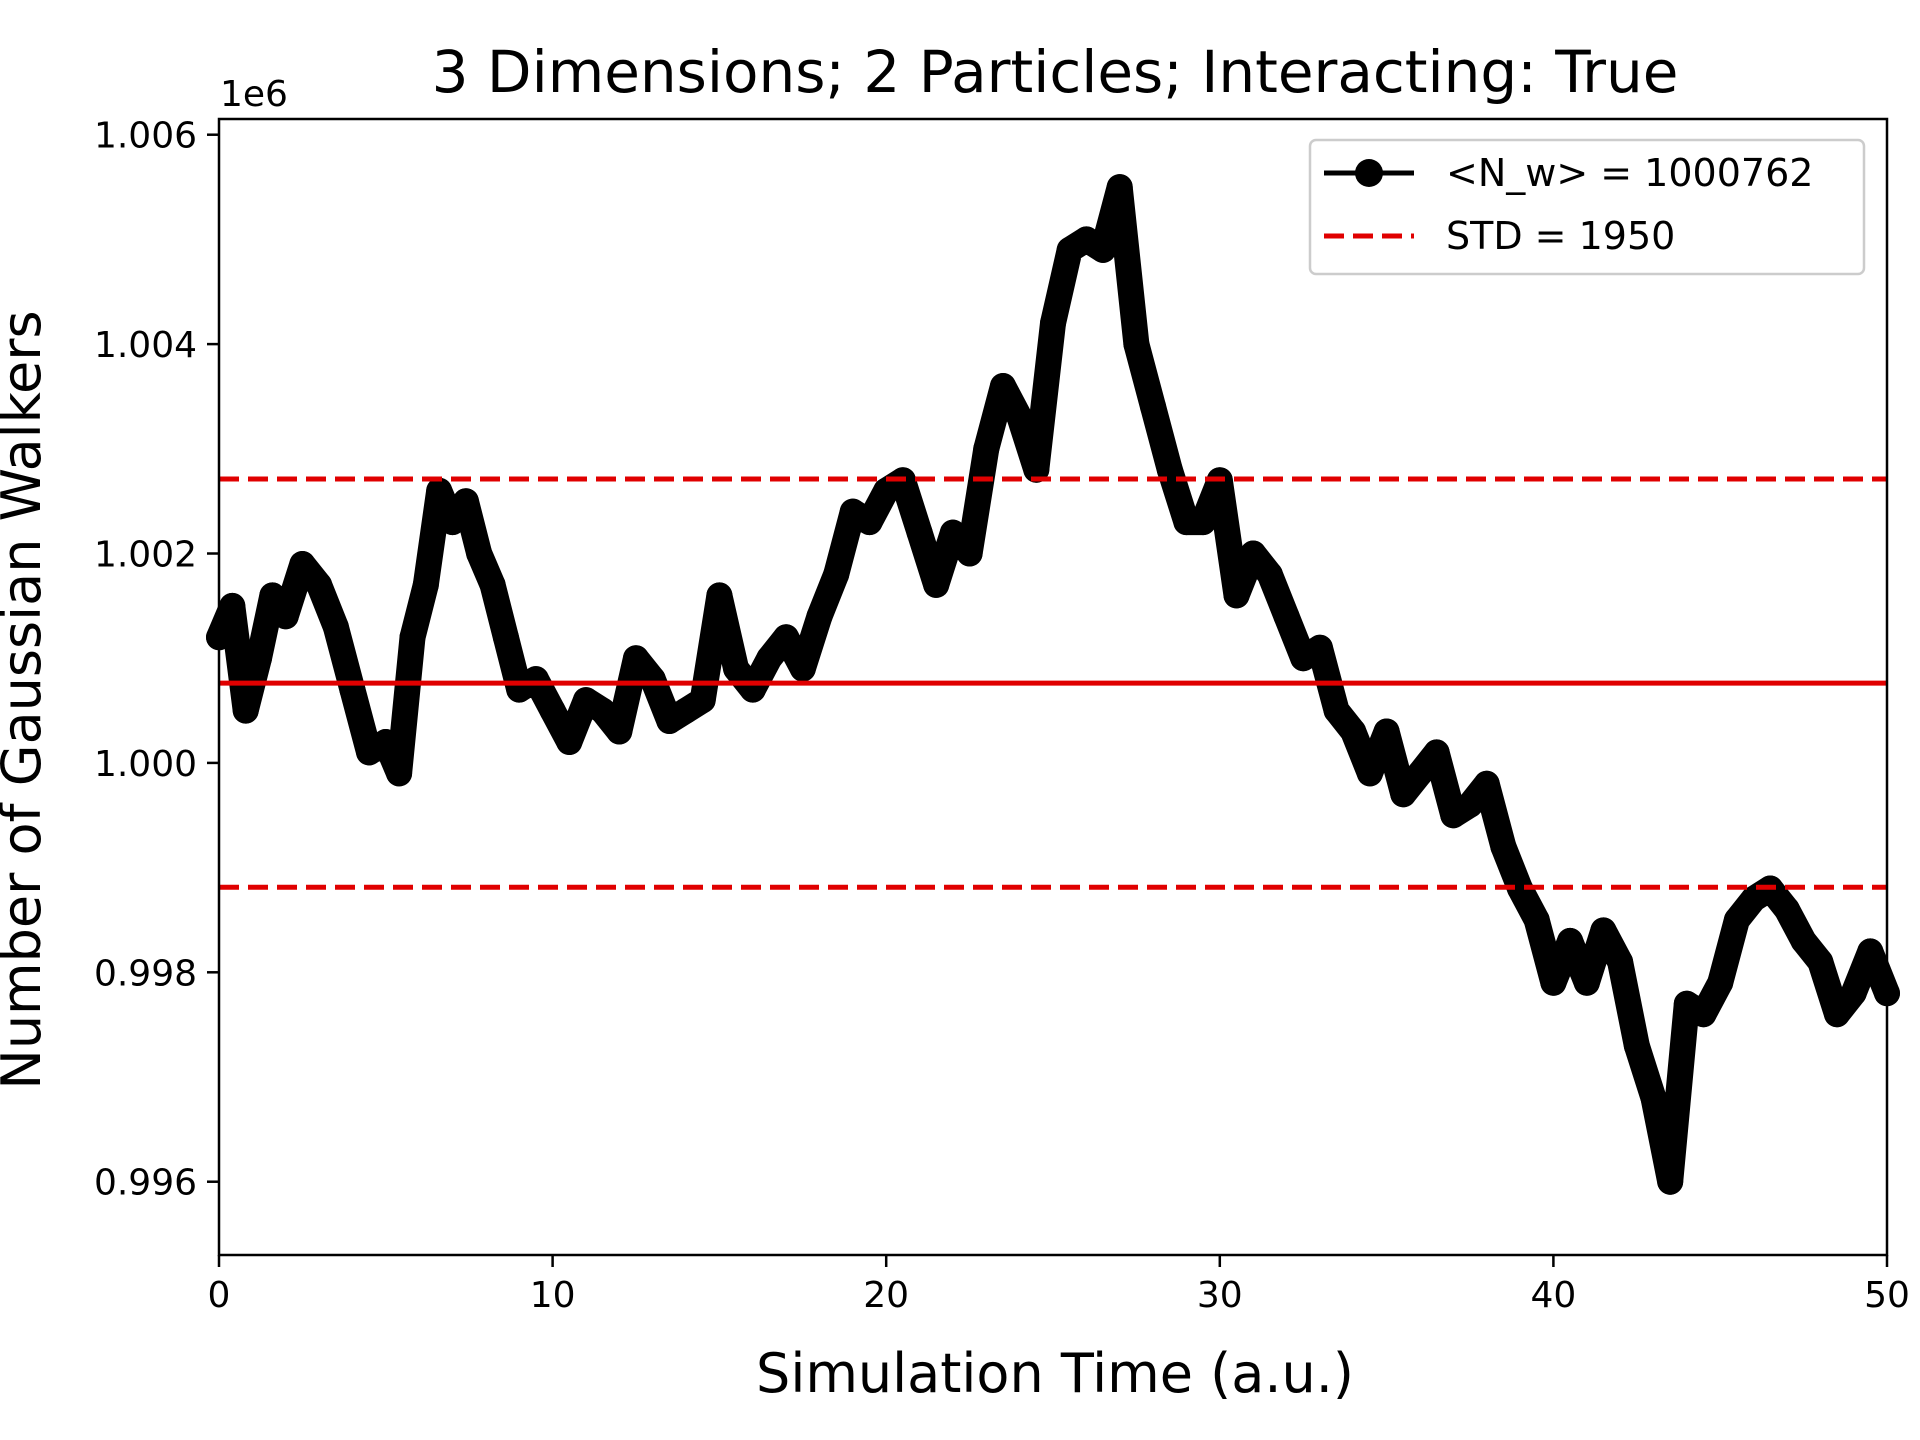  Describe the element at coordinates (26, 699) in the screenshot. I see `y-axis-label: Number of Gaussian Walkers` at that location.